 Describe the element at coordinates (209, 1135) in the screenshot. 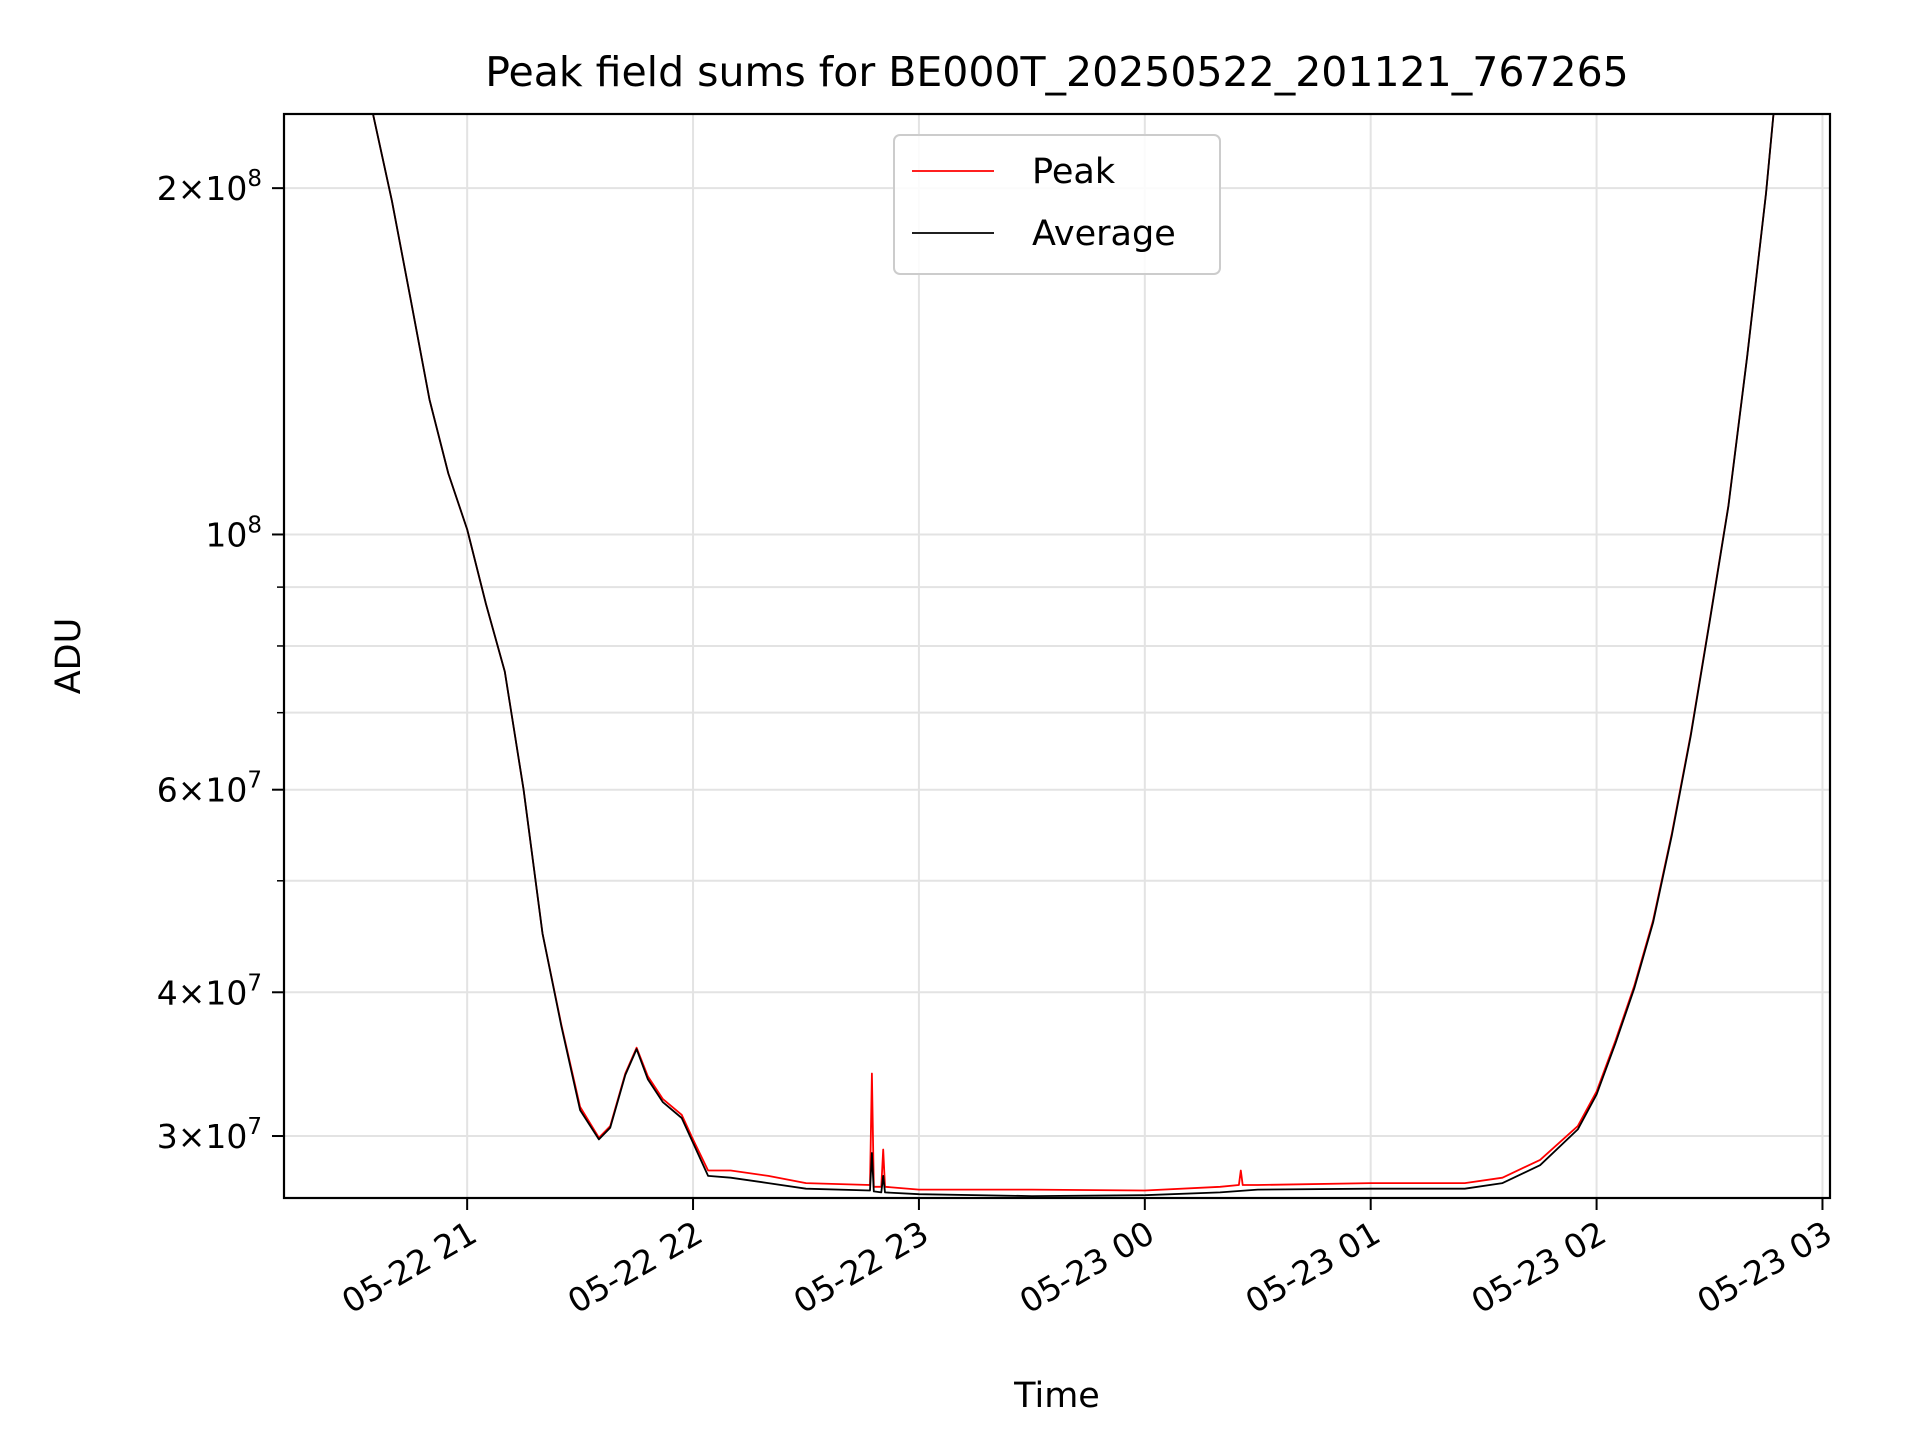

I see `y-tick-label: 3×107` at that location.